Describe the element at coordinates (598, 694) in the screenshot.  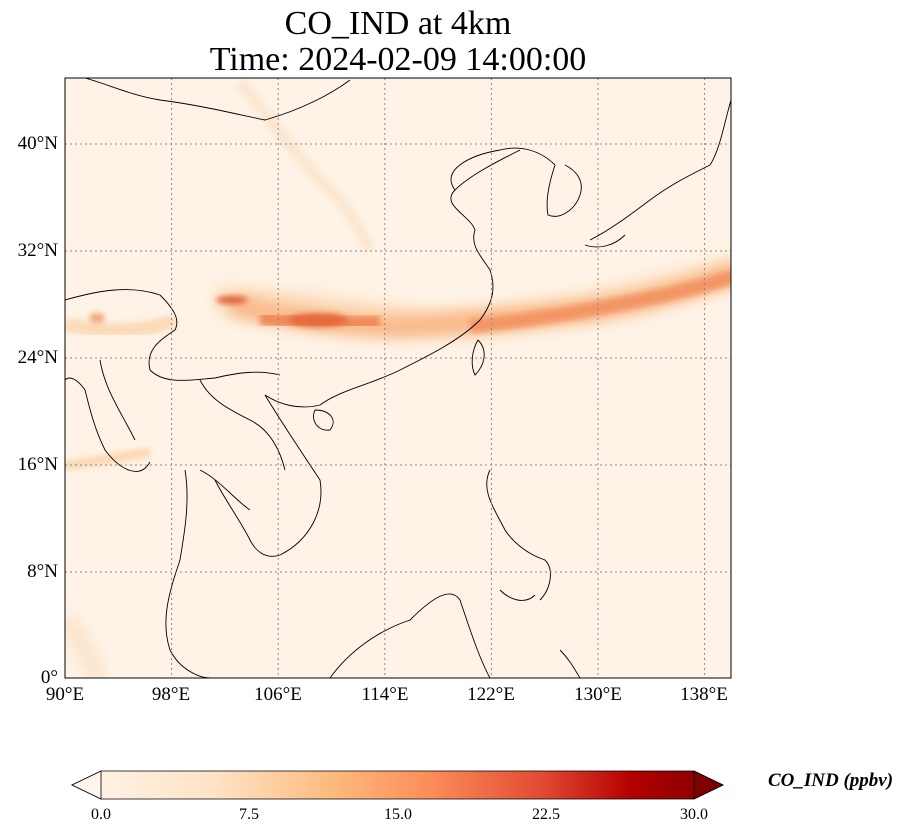
I see `lon-tick-label: 130°E` at that location.